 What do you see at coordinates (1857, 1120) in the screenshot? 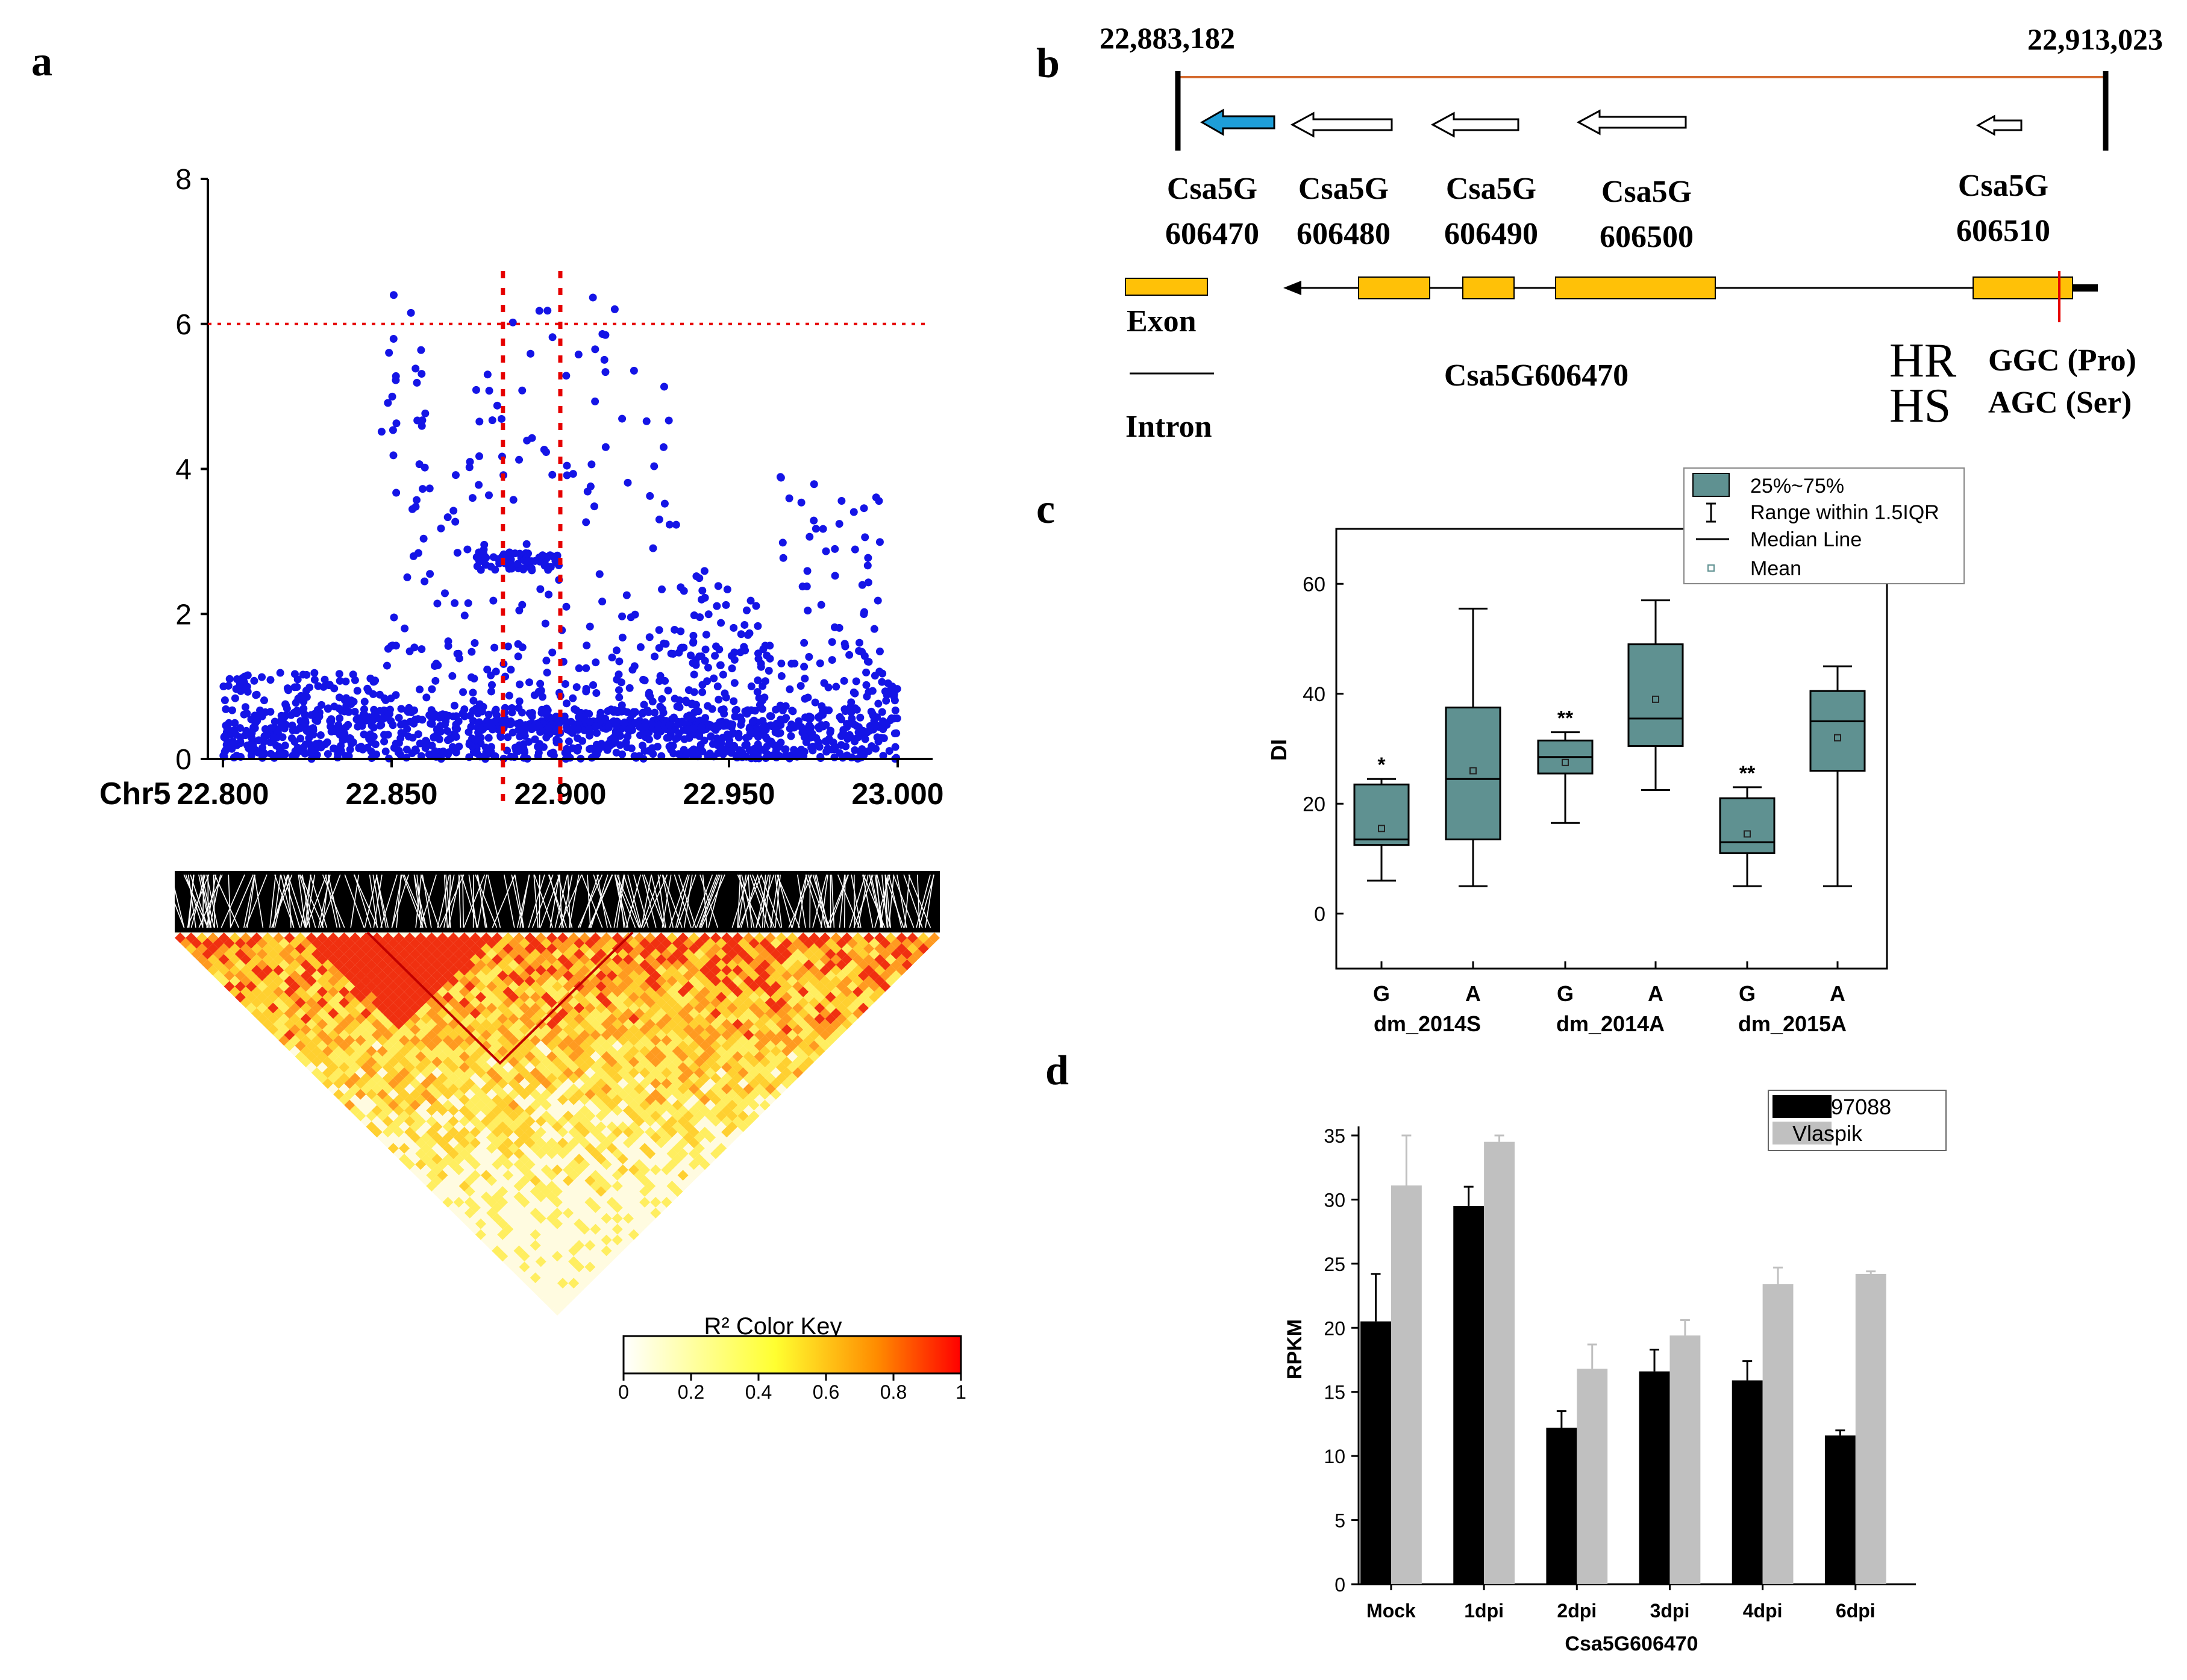
I see `bar-legend: PI 197088 Vlaspik` at bounding box center [1857, 1120].